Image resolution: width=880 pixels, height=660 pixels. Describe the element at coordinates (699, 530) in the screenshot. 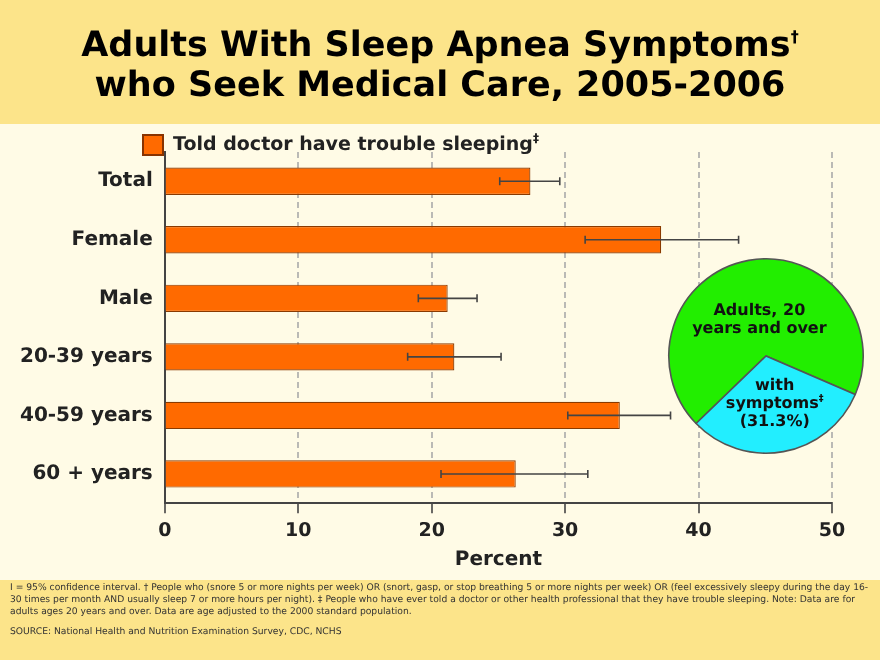

I see `x-tick-label: 40` at that location.